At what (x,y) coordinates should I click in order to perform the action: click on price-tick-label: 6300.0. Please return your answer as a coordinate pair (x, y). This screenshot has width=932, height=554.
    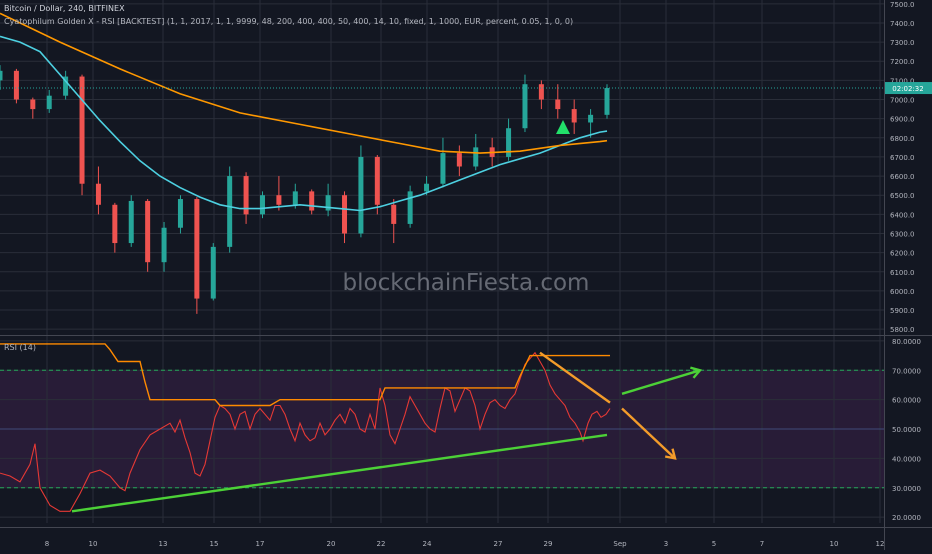
    Looking at the image, I should click on (902, 234).